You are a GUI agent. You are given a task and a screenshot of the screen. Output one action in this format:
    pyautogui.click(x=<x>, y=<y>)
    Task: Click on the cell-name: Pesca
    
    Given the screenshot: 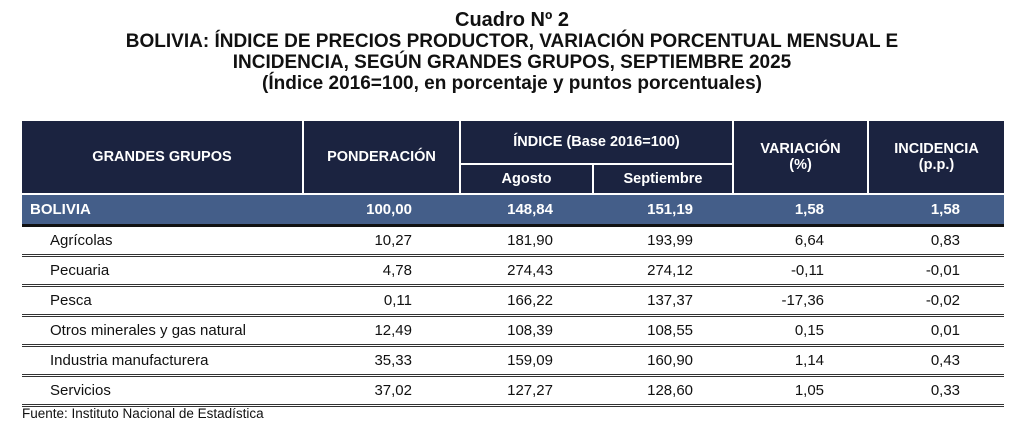 What is the action you would take?
    pyautogui.click(x=162, y=301)
    